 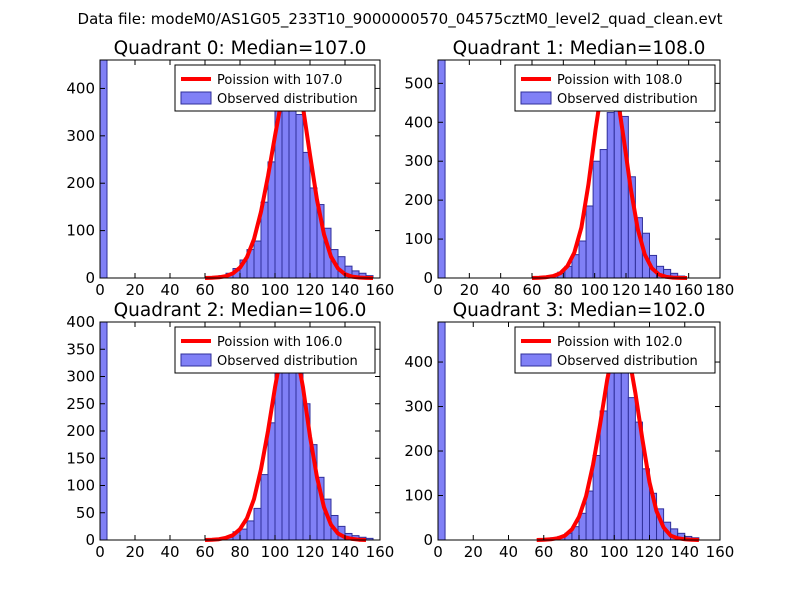 I want to click on y-tick-label: 50, so click(x=85, y=513).